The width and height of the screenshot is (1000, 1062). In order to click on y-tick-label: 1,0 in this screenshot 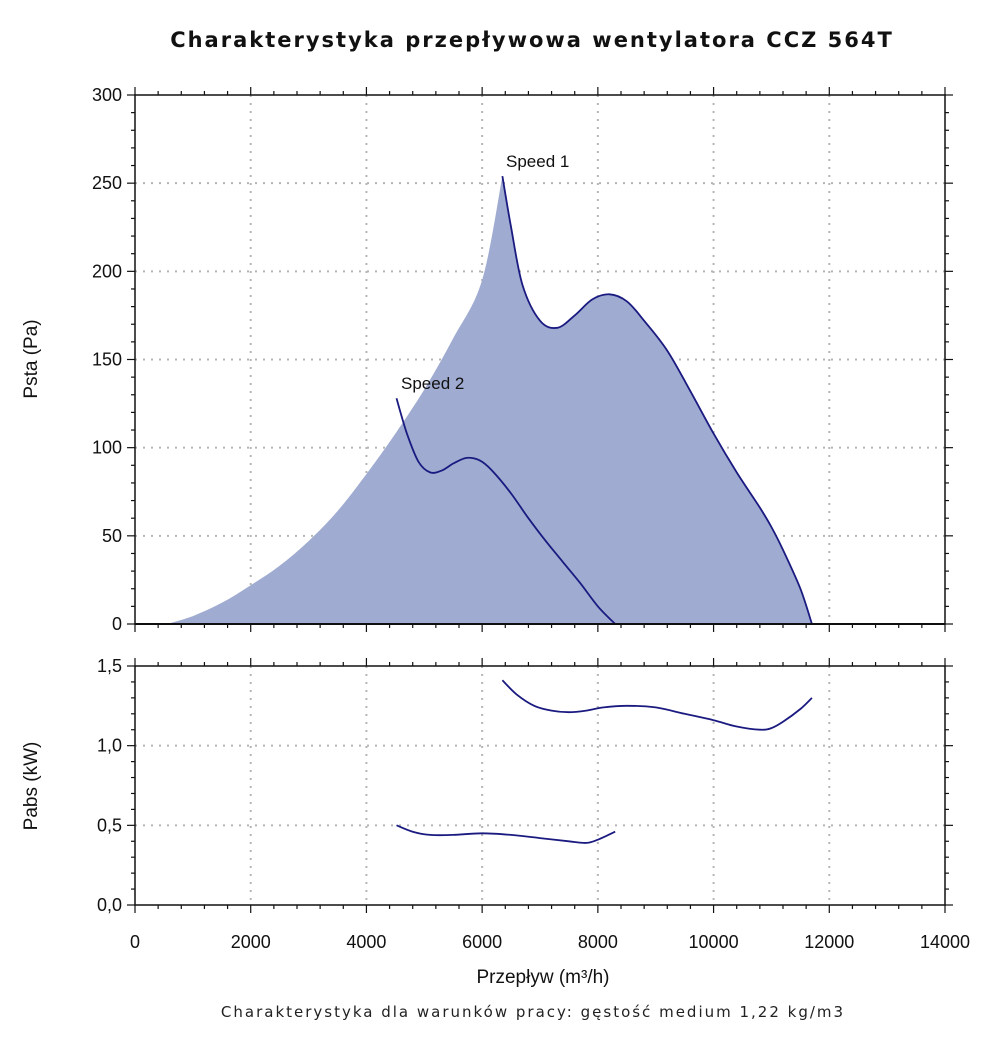, I will do `click(109, 746)`.